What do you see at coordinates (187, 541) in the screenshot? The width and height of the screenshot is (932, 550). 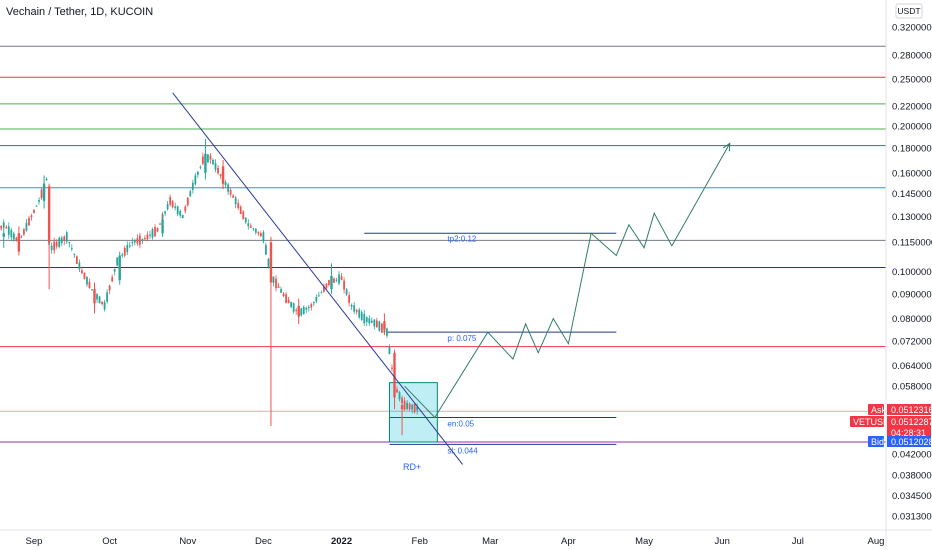 I see `time-tick-label: Nov` at bounding box center [187, 541].